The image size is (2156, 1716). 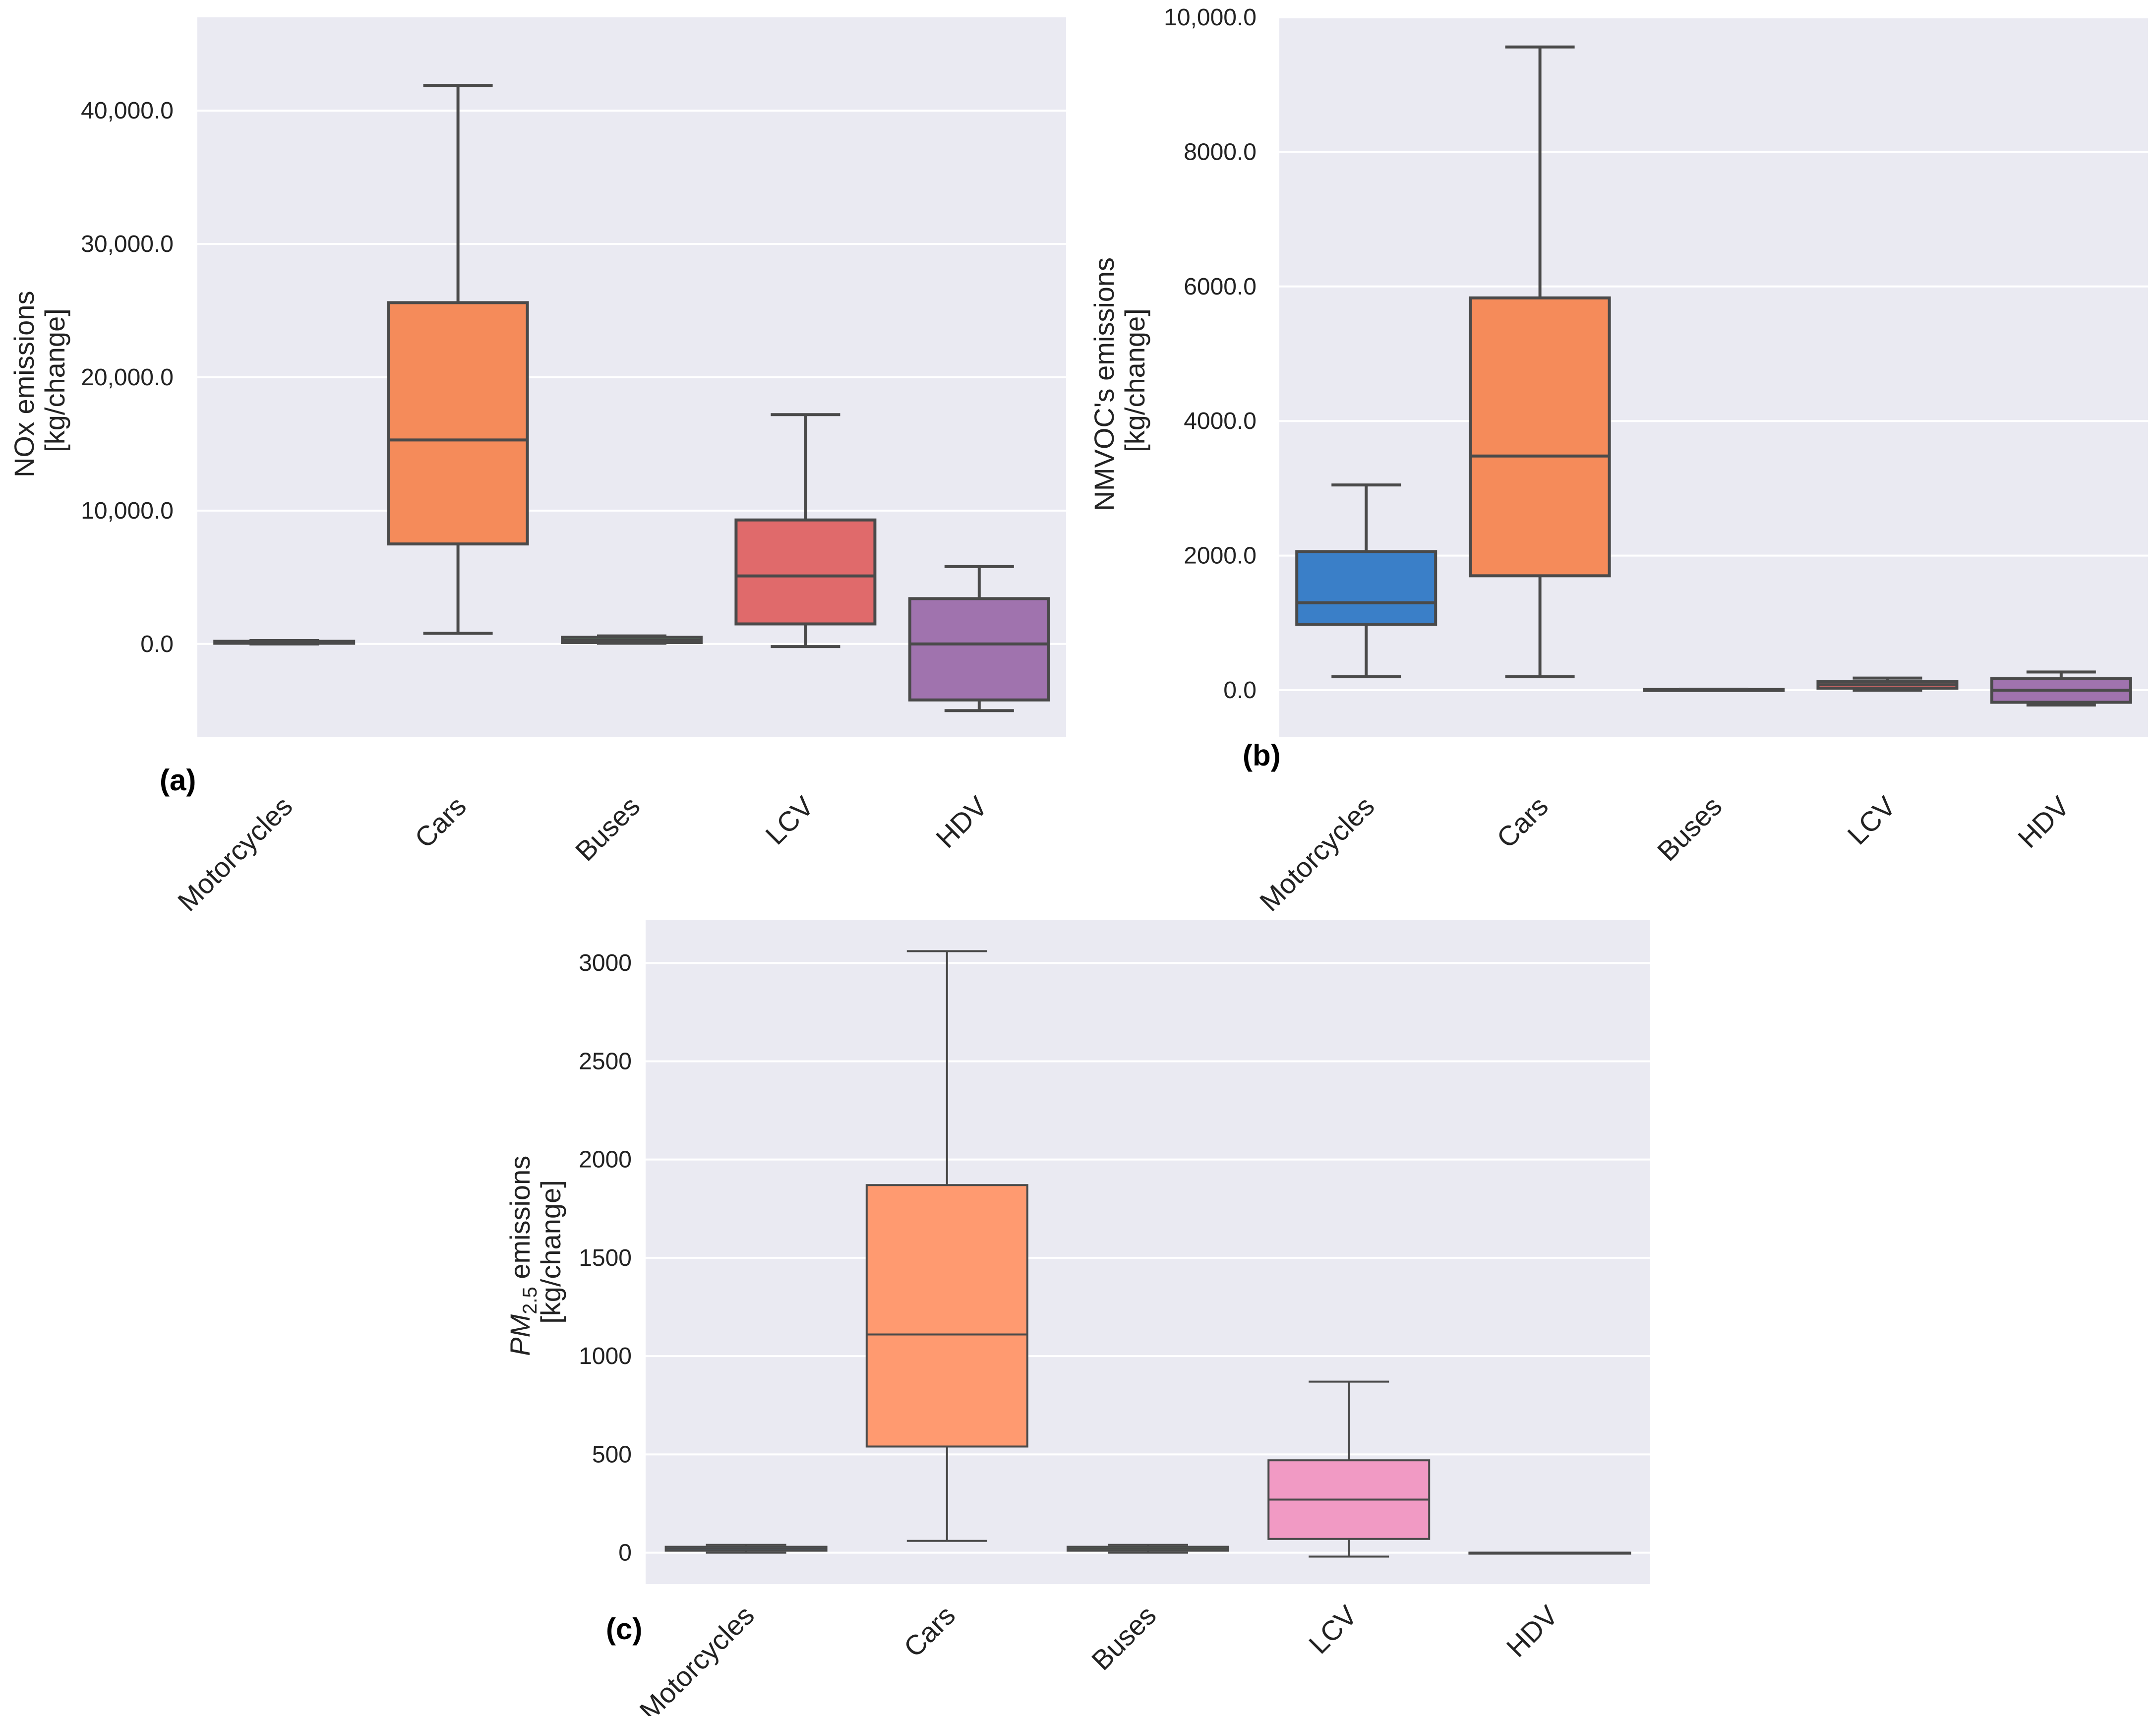 I want to click on panel-b-boxes, so click(x=1713, y=376).